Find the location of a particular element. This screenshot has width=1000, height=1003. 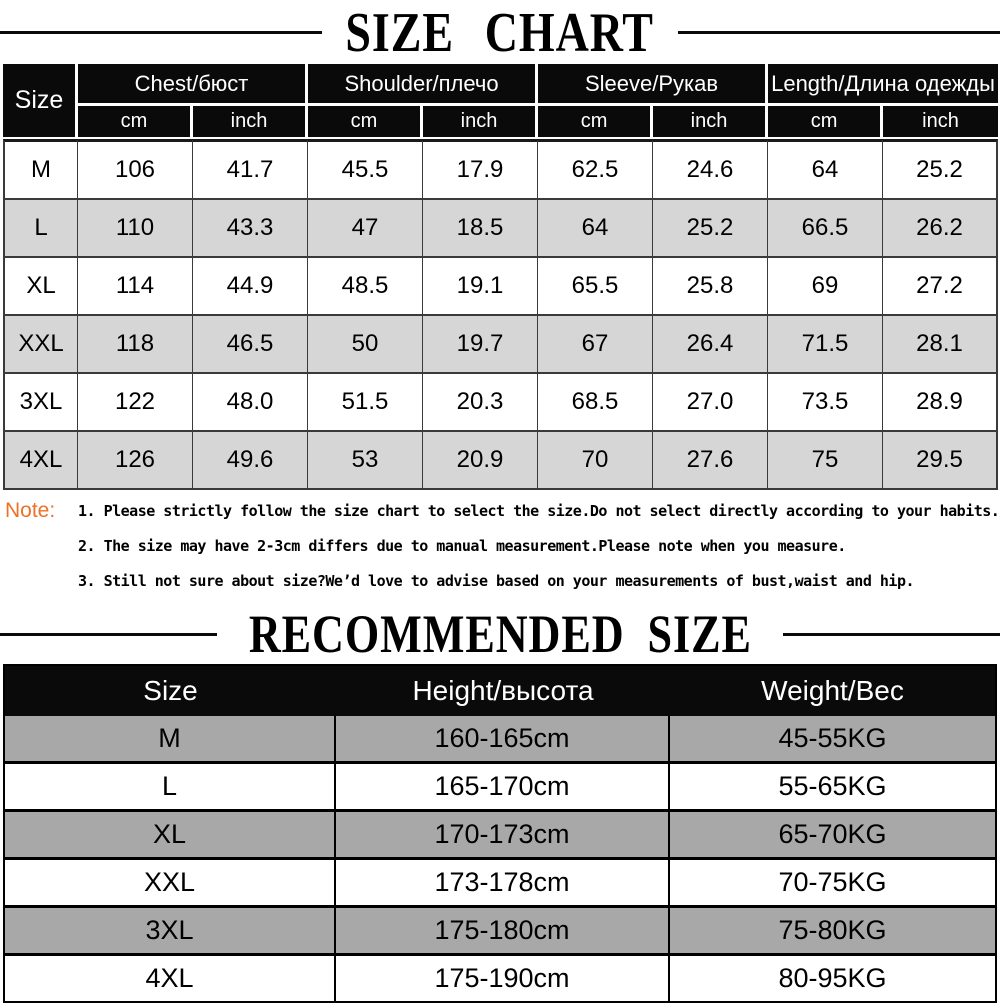

measurement-cell: 69 is located at coordinates (826, 287).